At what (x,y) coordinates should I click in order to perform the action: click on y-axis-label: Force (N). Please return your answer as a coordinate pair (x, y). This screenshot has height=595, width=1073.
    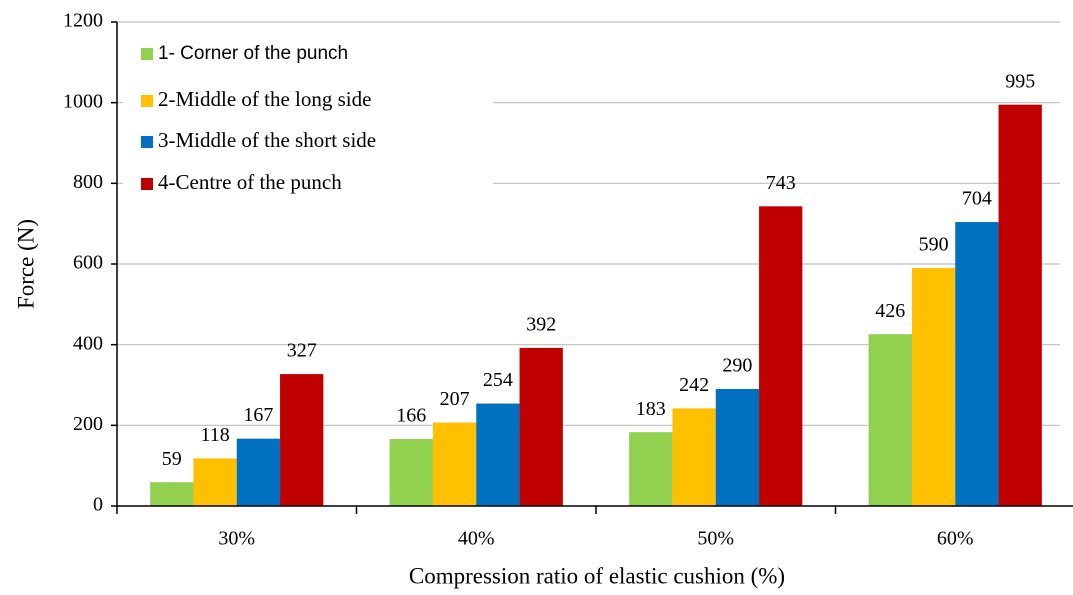
    Looking at the image, I should click on (25, 264).